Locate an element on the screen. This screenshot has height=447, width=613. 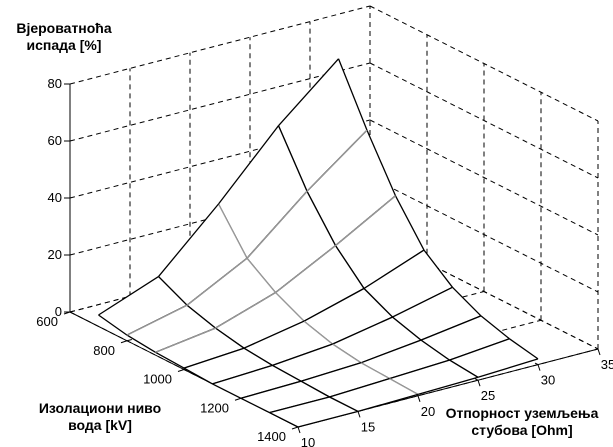
y-tick-label: 20 is located at coordinates (428, 411).